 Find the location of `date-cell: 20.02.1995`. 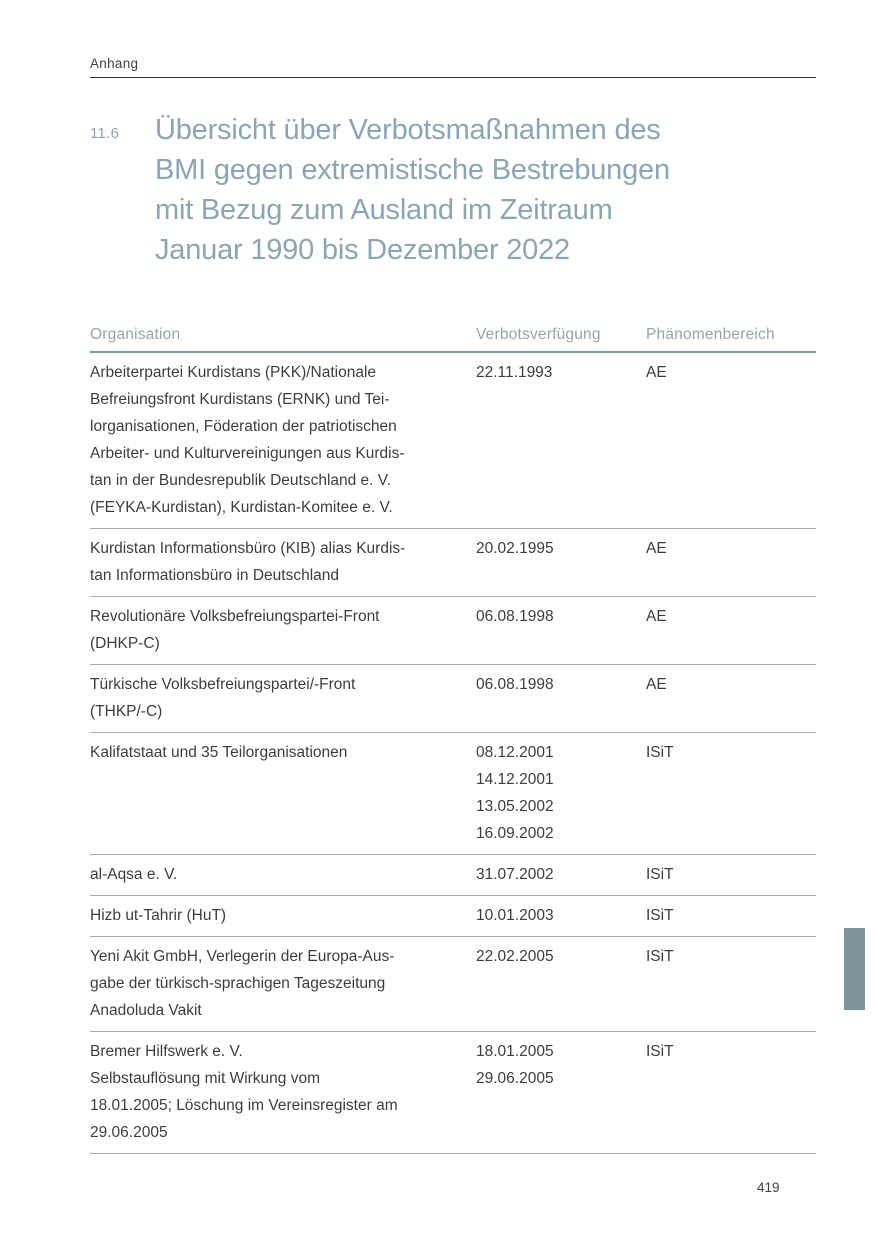

date-cell: 20.02.1995 is located at coordinates (515, 548).